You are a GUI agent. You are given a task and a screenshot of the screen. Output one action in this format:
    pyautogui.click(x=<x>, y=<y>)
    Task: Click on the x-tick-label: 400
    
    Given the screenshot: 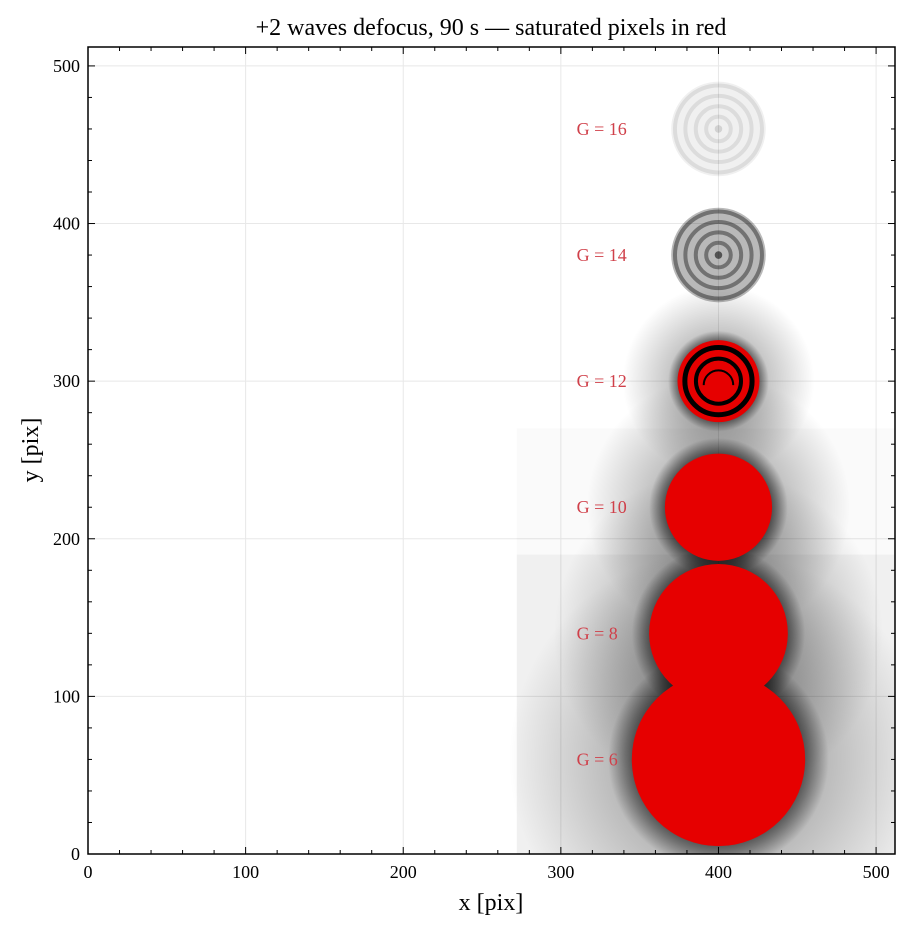 What is the action you would take?
    pyautogui.click(x=718, y=872)
    